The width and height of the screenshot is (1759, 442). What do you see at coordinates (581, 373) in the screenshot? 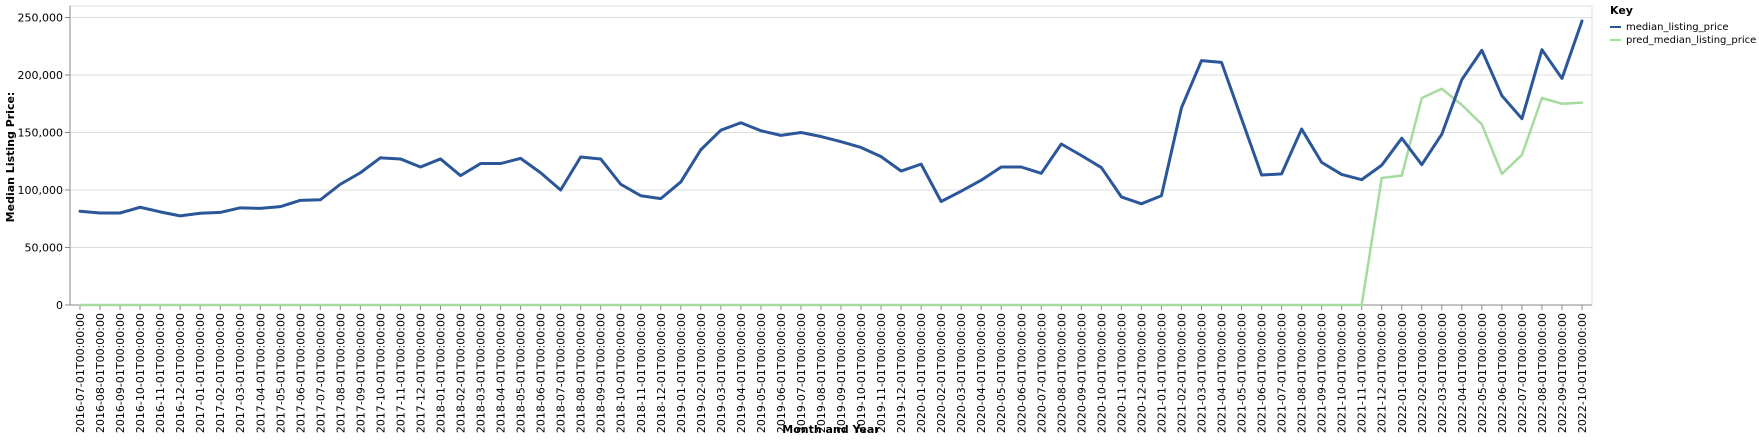
I see `x-tick-label: 2018-08-01T00:00:00` at bounding box center [581, 373].